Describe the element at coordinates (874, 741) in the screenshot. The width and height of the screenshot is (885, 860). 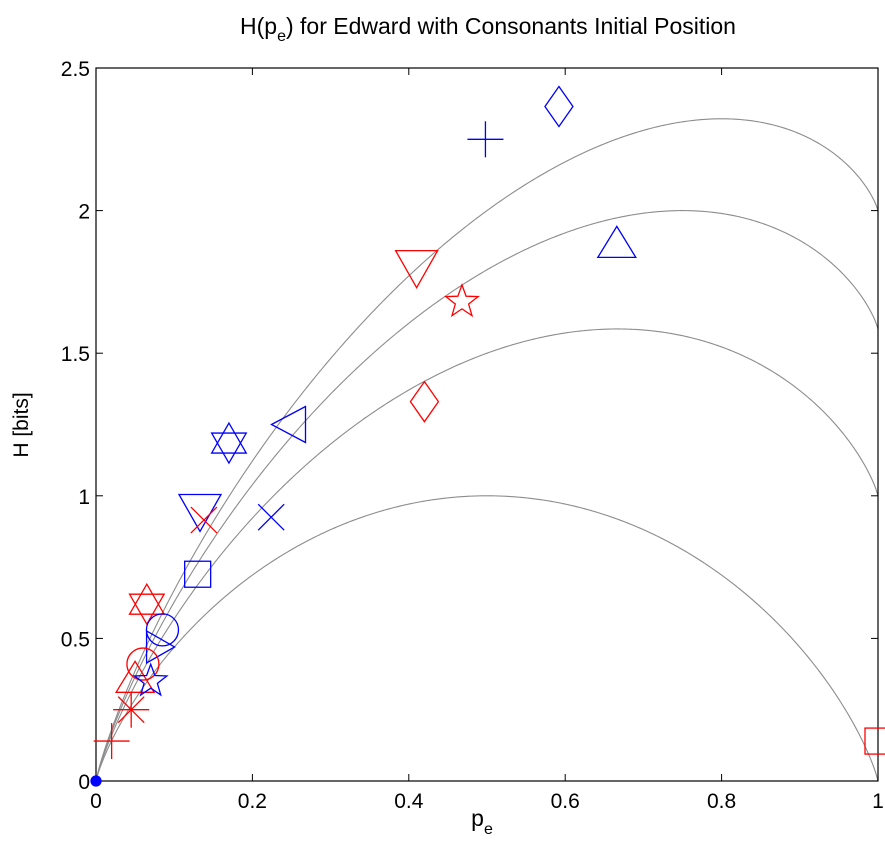
I see `marker-square-red` at that location.